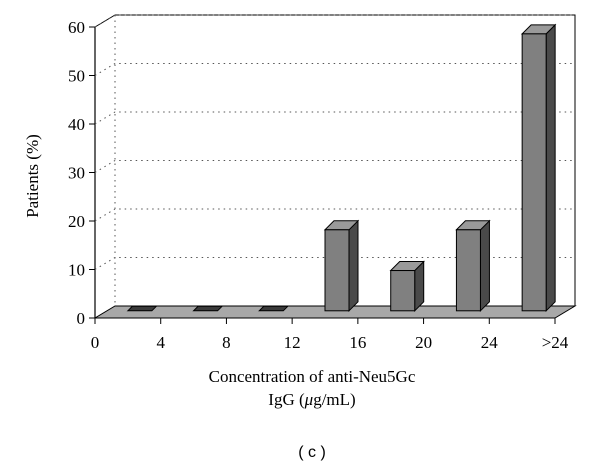 The width and height of the screenshot is (600, 467). I want to click on x-tick-label: 24, so click(490, 342).